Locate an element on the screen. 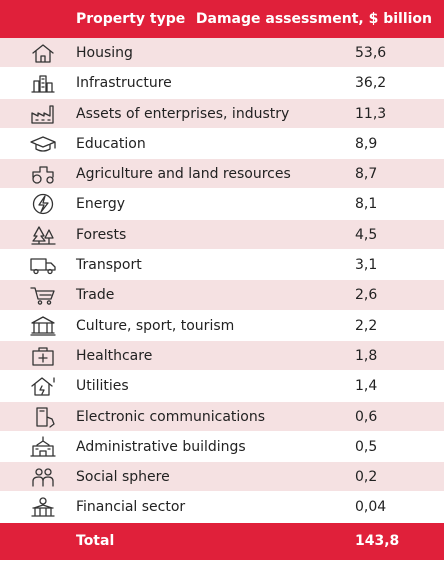 The width and height of the screenshot is (444, 561). row-label: Administrative buildings is located at coordinates (161, 446).